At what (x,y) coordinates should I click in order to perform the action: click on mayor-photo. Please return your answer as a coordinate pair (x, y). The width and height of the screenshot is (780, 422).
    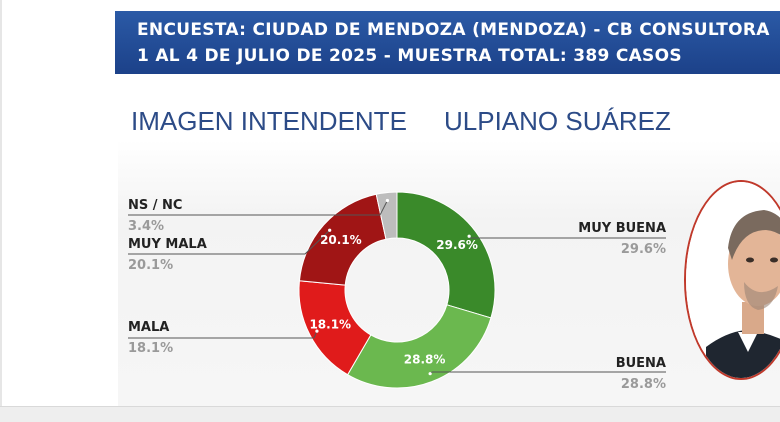
    Looking at the image, I should click on (732, 280).